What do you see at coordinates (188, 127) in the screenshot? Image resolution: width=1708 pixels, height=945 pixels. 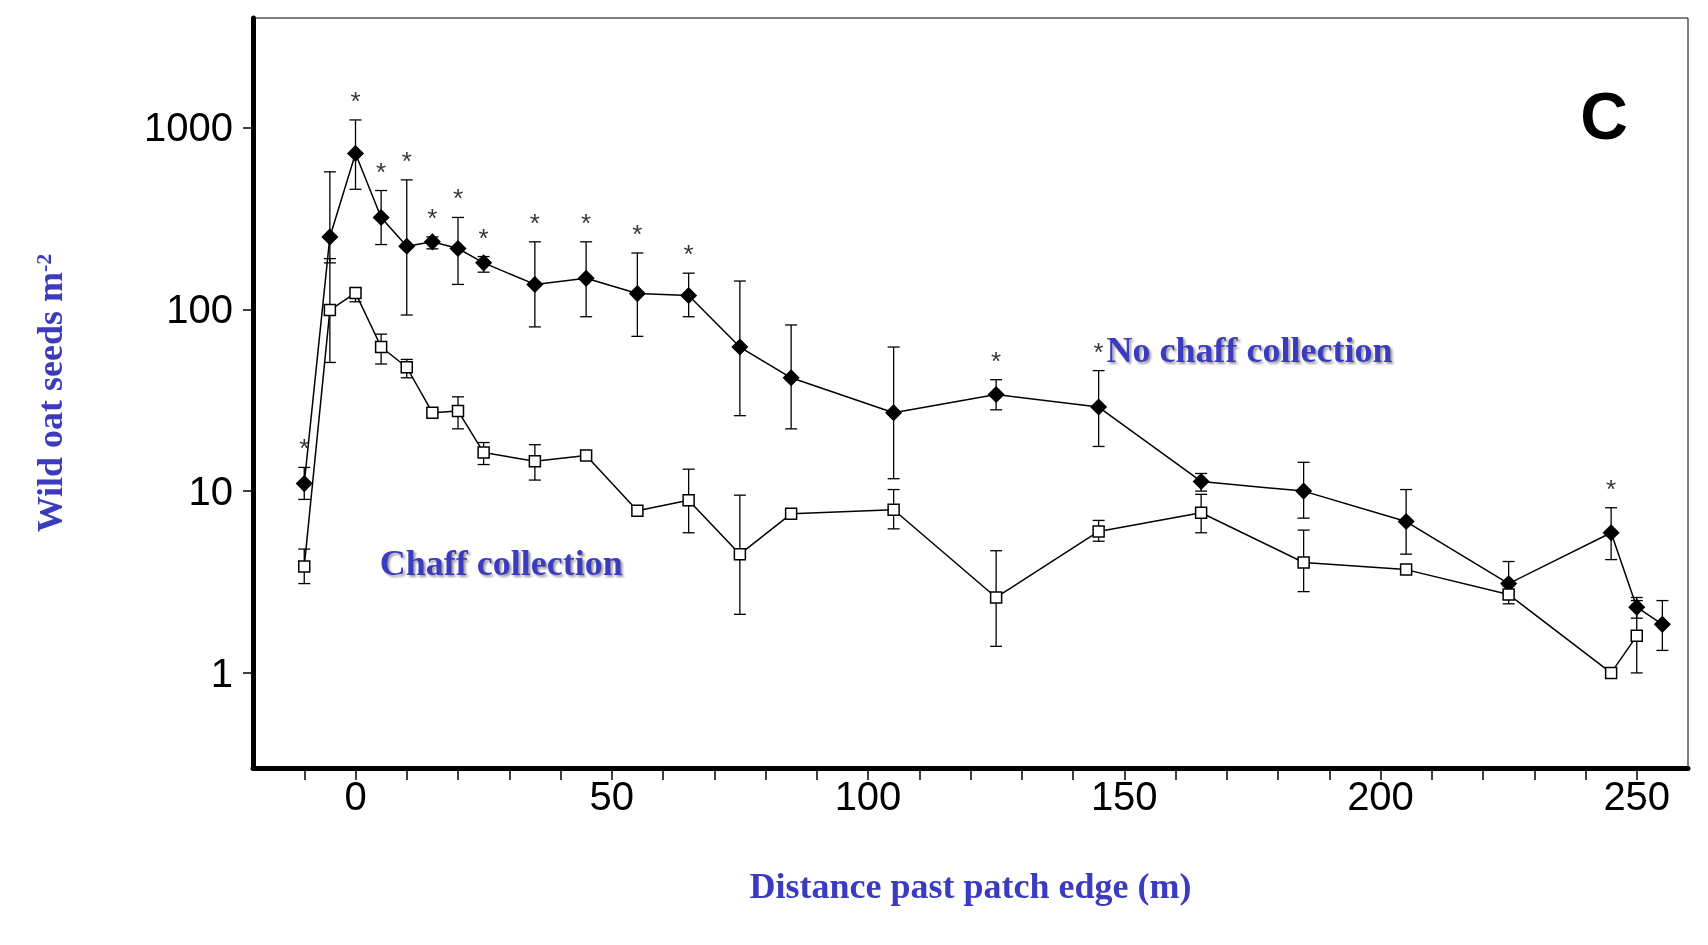 I see `y-tick-label: 1000` at bounding box center [188, 127].